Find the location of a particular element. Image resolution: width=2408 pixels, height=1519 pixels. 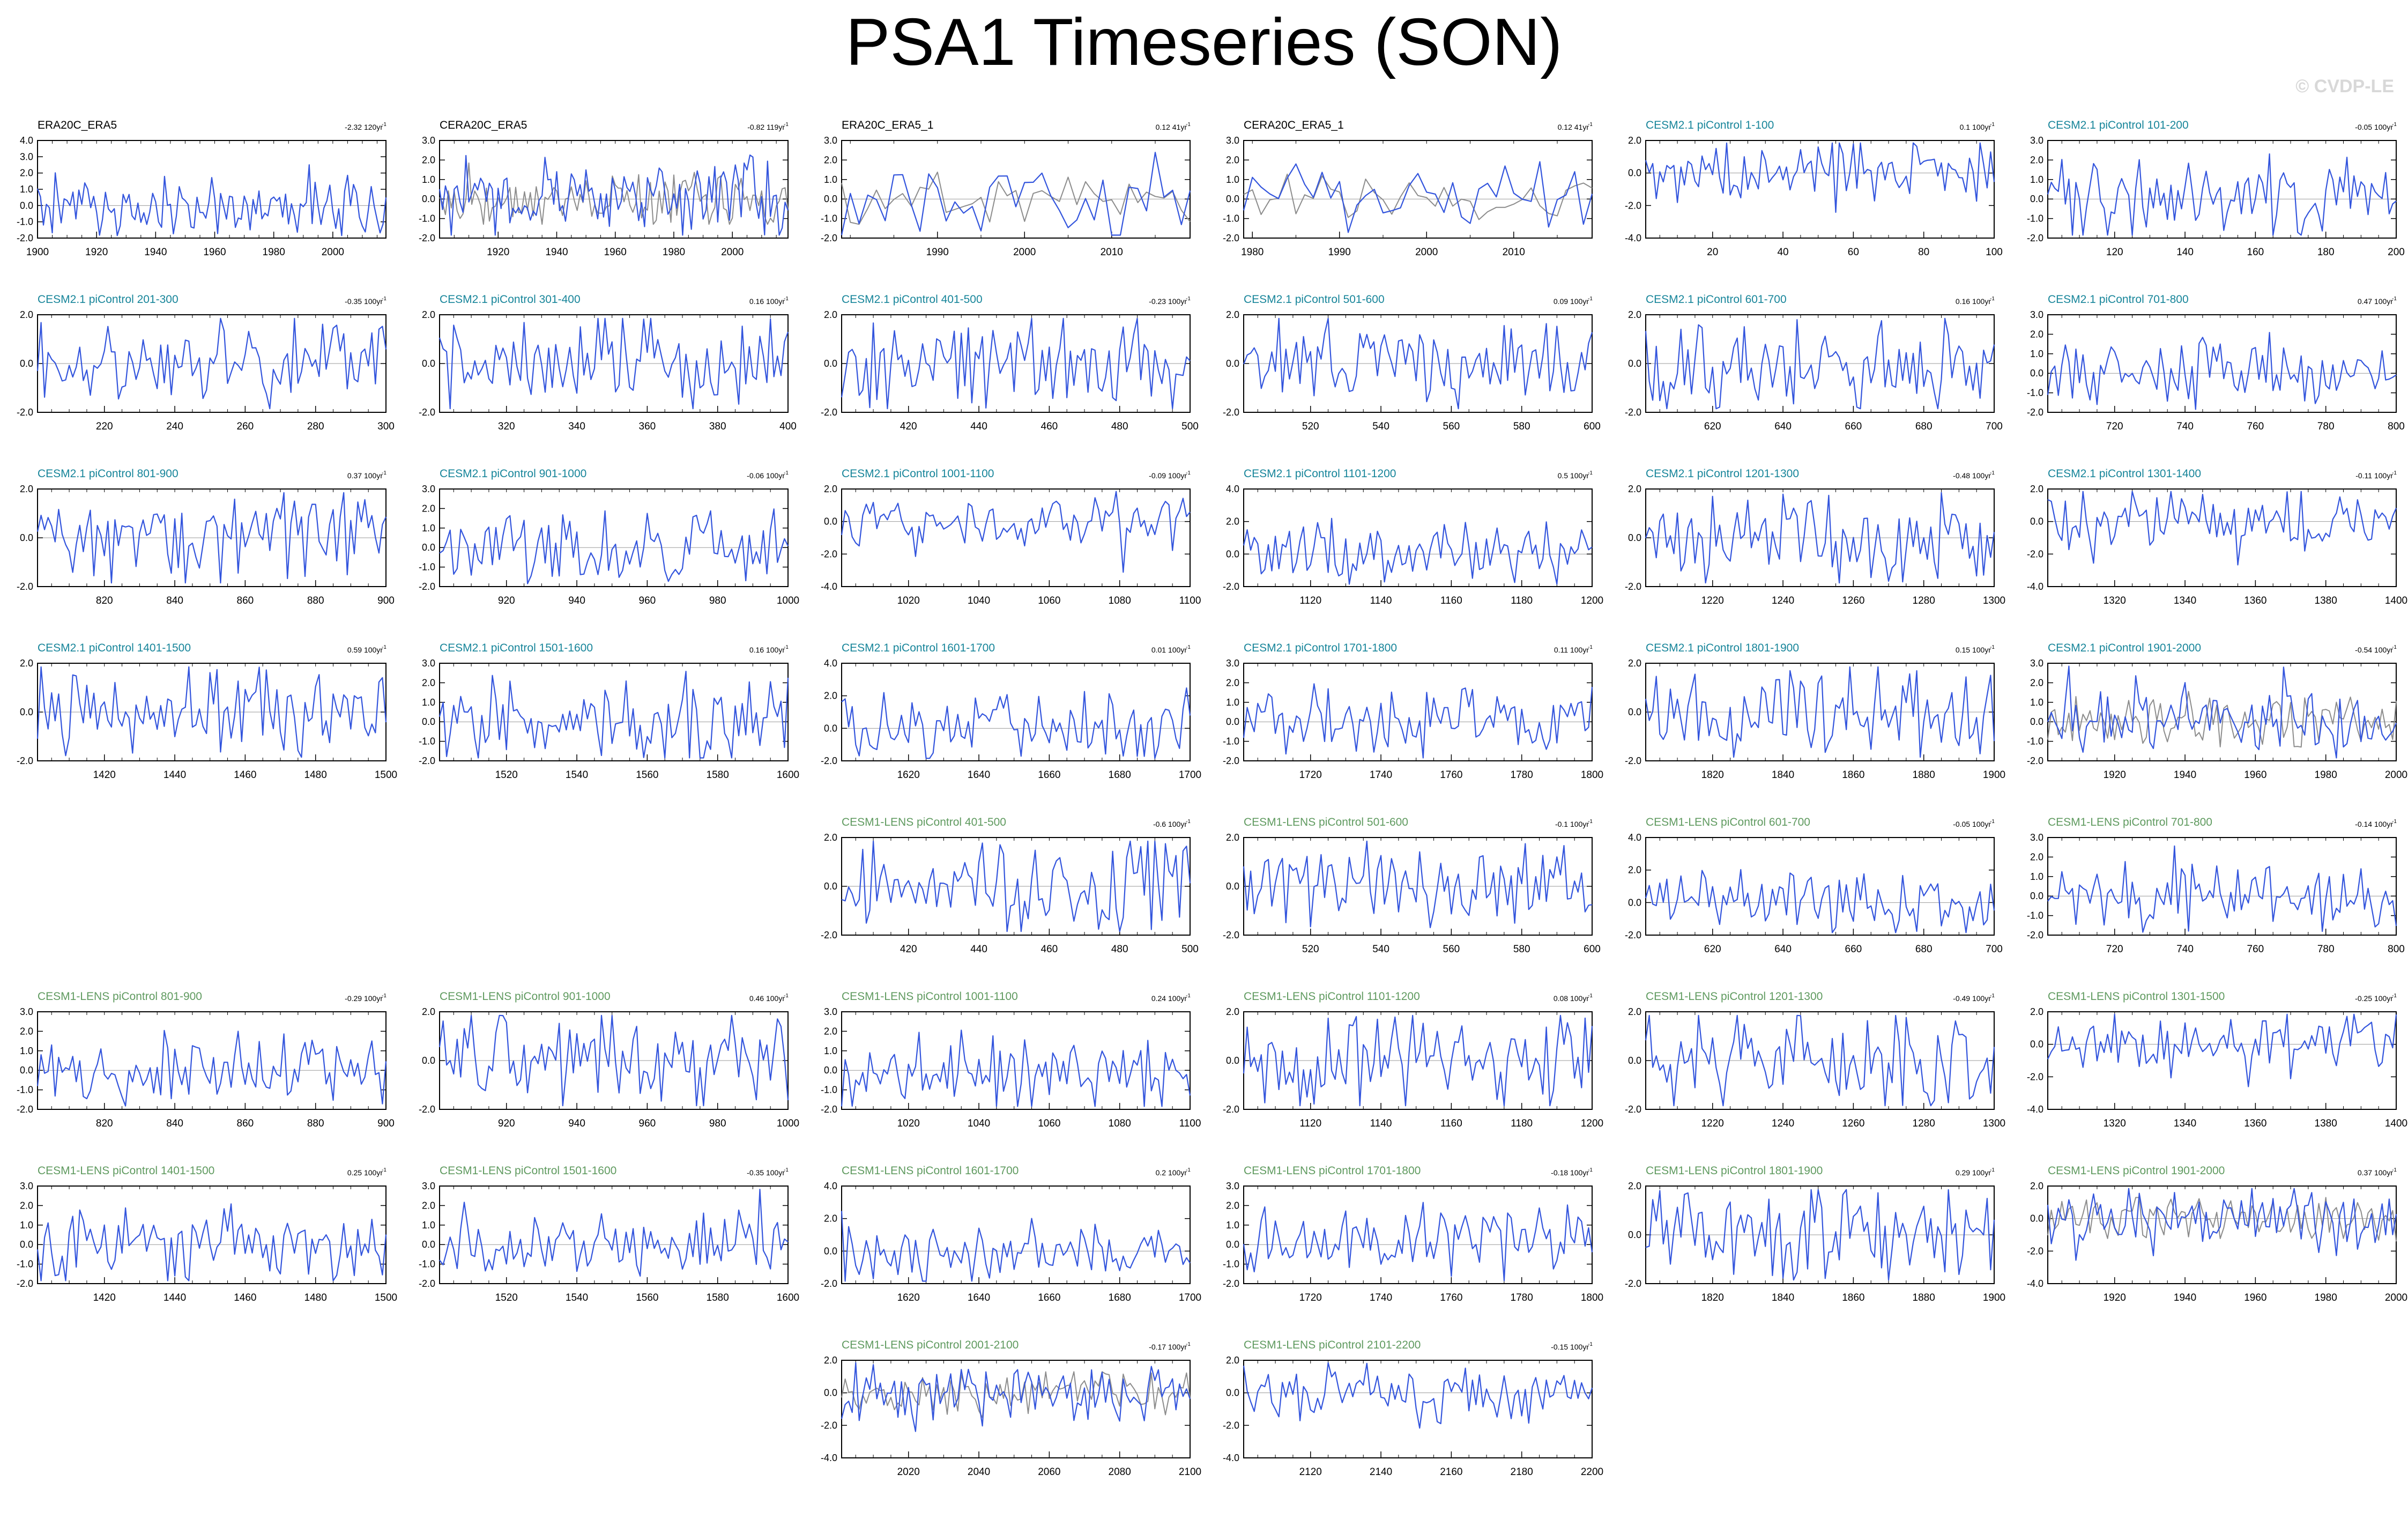

trend-label: 0.5 100yr is located at coordinates (1573, 475).